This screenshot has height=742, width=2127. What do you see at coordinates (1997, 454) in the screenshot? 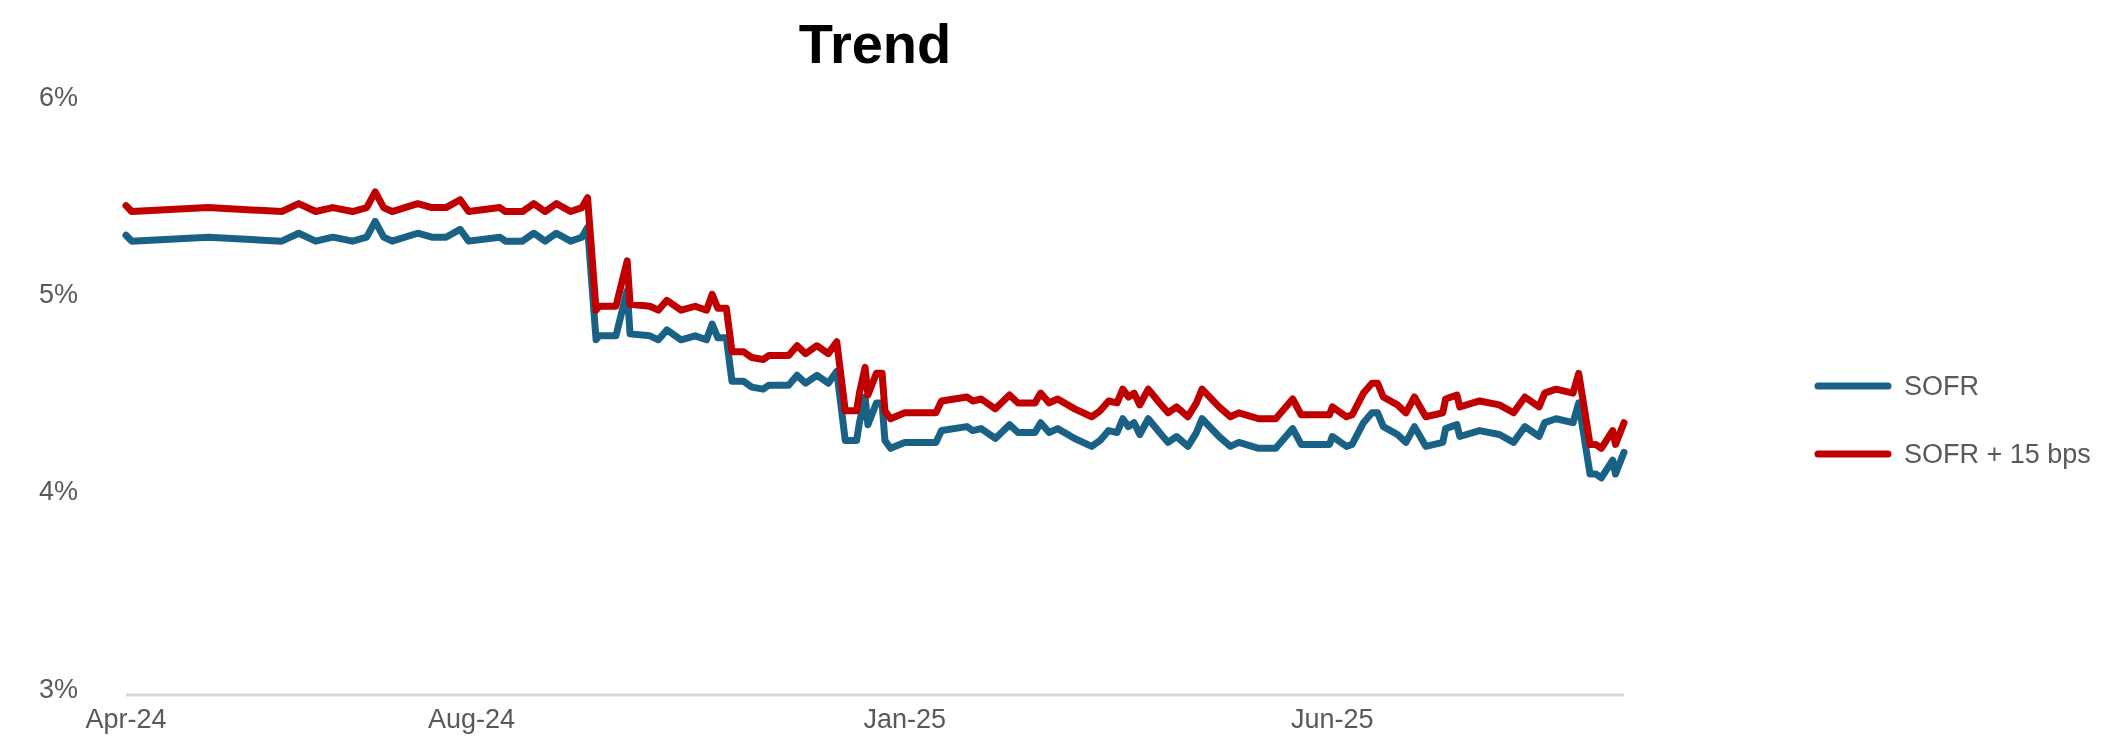
I see `legend-label: SOFR + 15 bps` at bounding box center [1997, 454].